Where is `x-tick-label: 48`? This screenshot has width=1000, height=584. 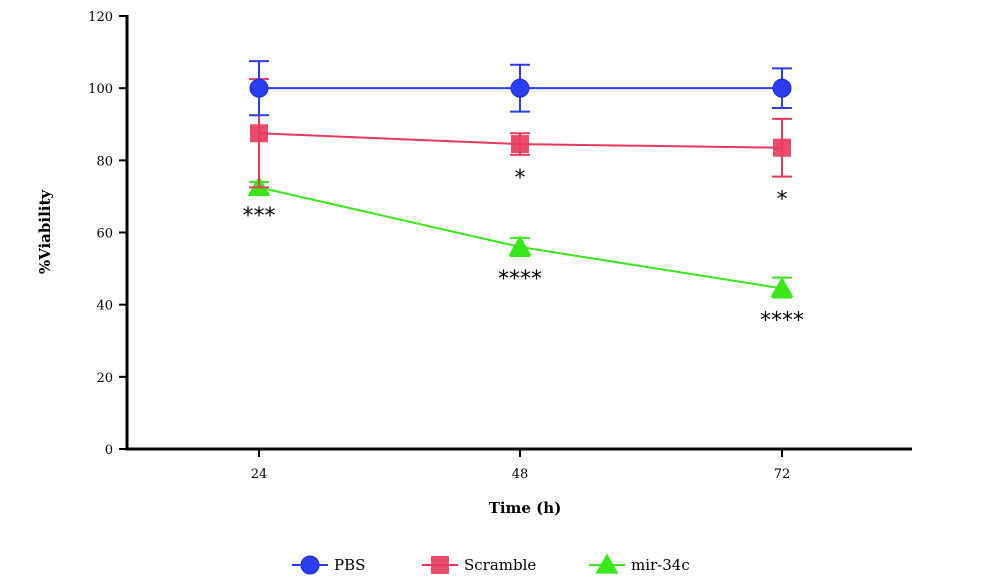
x-tick-label: 48 is located at coordinates (520, 474).